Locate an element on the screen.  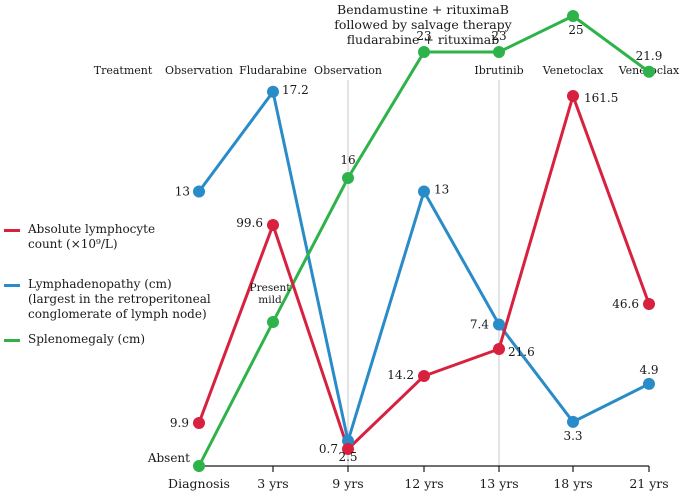
data-label: Absent is located at coordinates (168, 458).